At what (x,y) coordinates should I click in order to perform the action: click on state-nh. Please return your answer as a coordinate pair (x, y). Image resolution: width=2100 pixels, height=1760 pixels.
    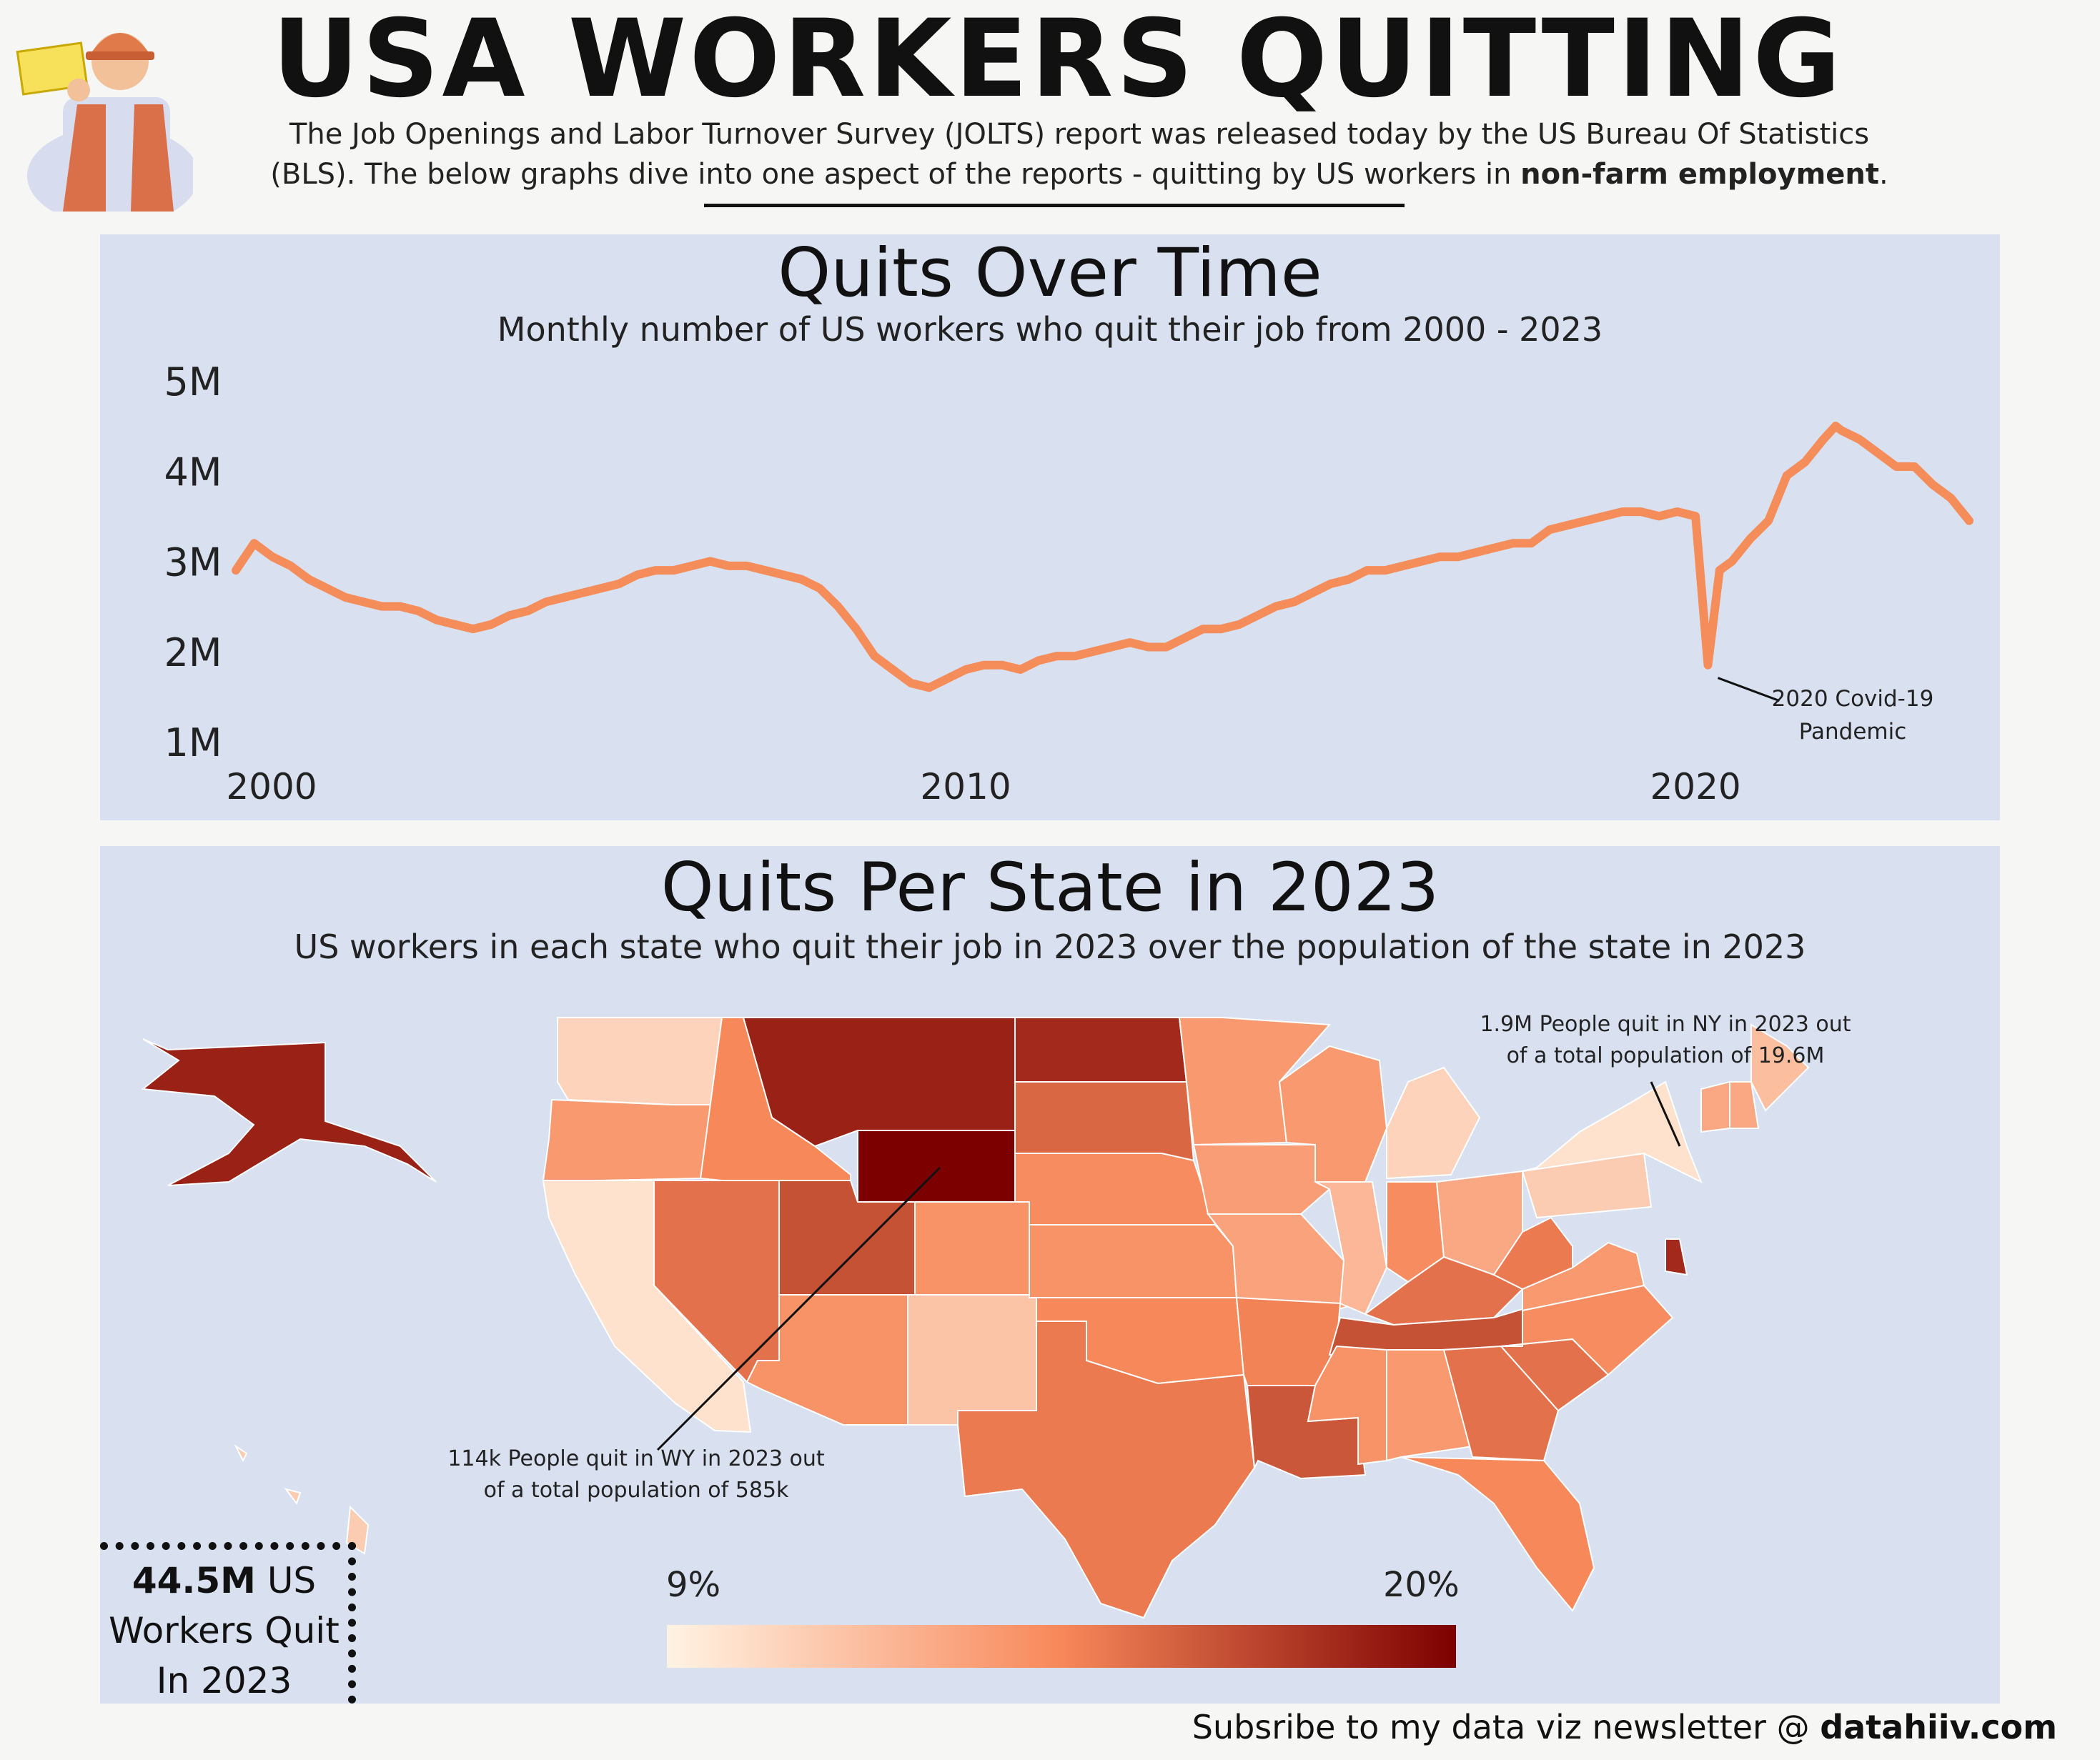
    Looking at the image, I should click on (1744, 1105).